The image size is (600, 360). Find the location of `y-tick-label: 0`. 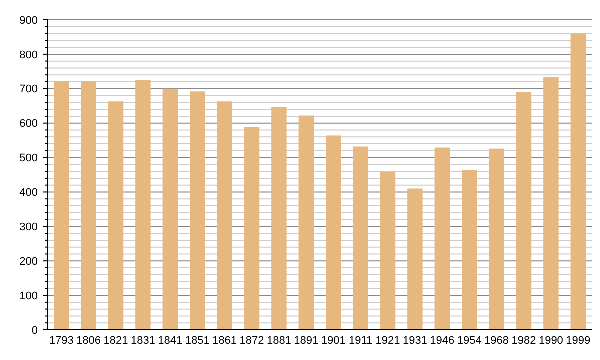

y-tick-label: 0 is located at coordinates (35, 330).